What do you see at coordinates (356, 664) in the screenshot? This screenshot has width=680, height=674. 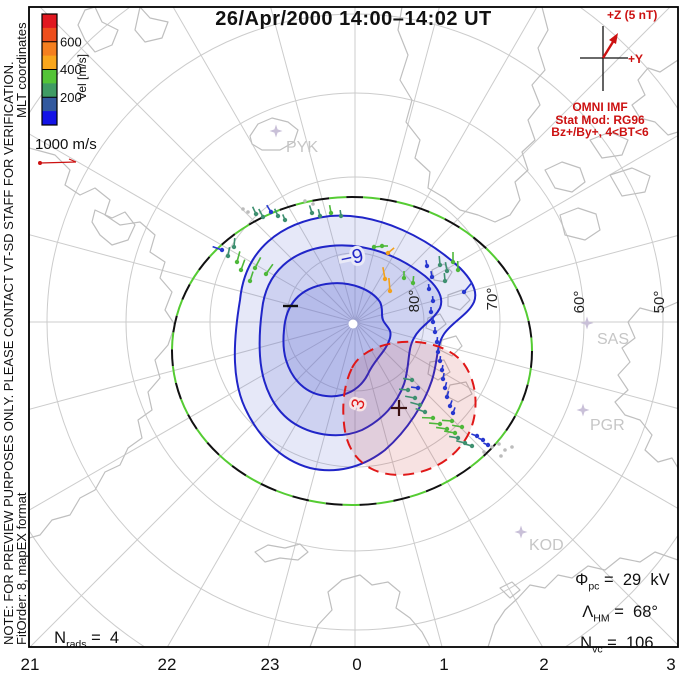 I see `mlt-axis-label: 0` at bounding box center [356, 664].